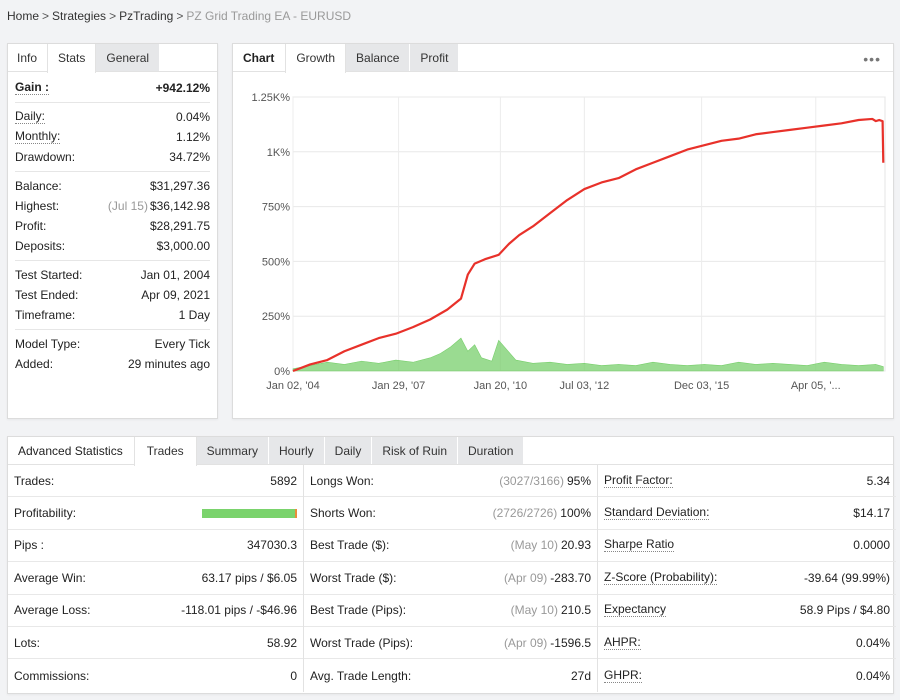  What do you see at coordinates (415, 450) in the screenshot?
I see `tab-risk-of-ruin: Risk of Ruin` at bounding box center [415, 450].